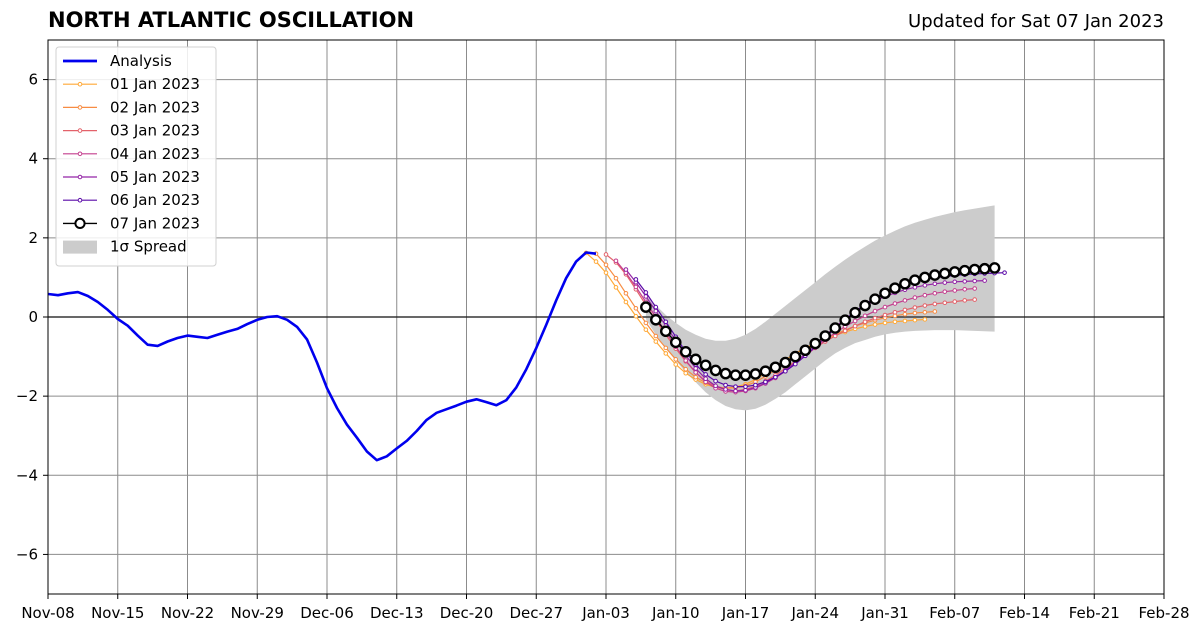 This screenshot has width=1204, height=633. Describe the element at coordinates (155, 223) in the screenshot. I see `legend-label: 07 Jan 2023` at that location.